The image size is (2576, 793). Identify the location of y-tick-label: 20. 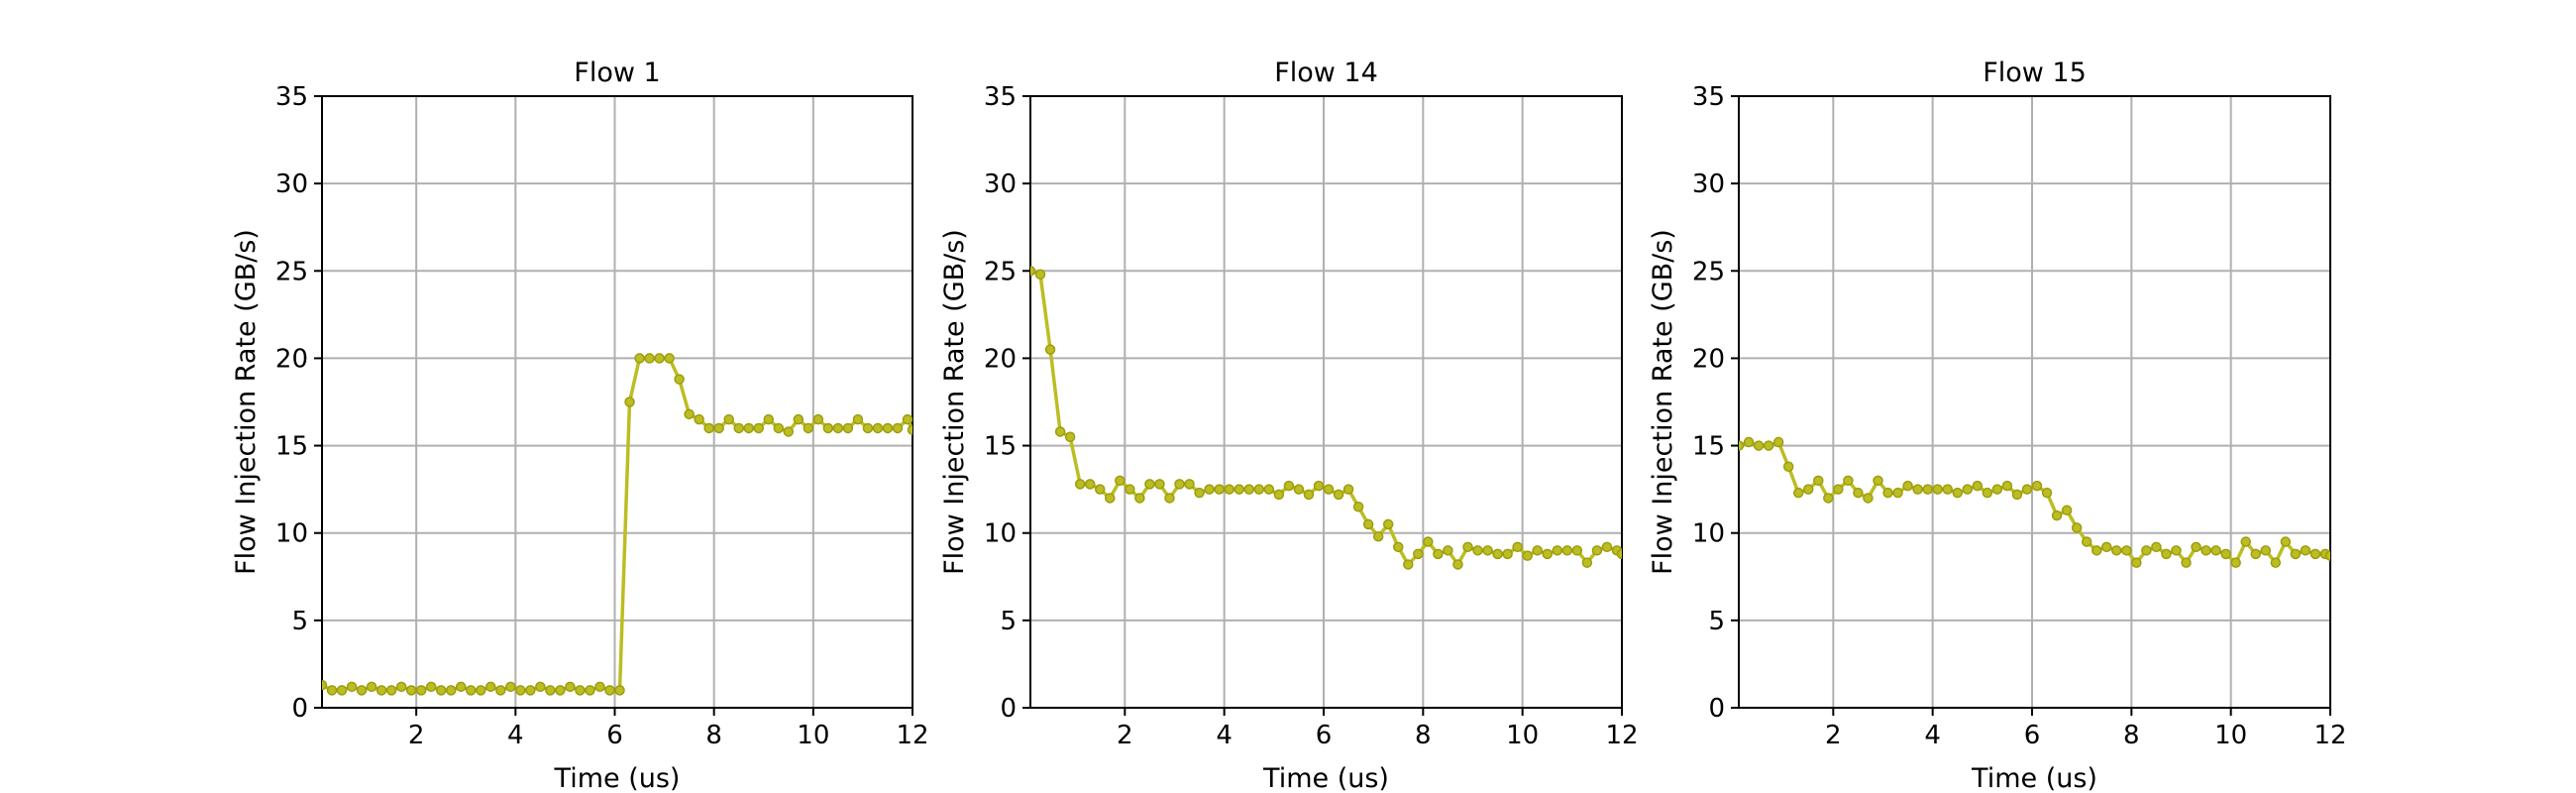
(1001, 359).